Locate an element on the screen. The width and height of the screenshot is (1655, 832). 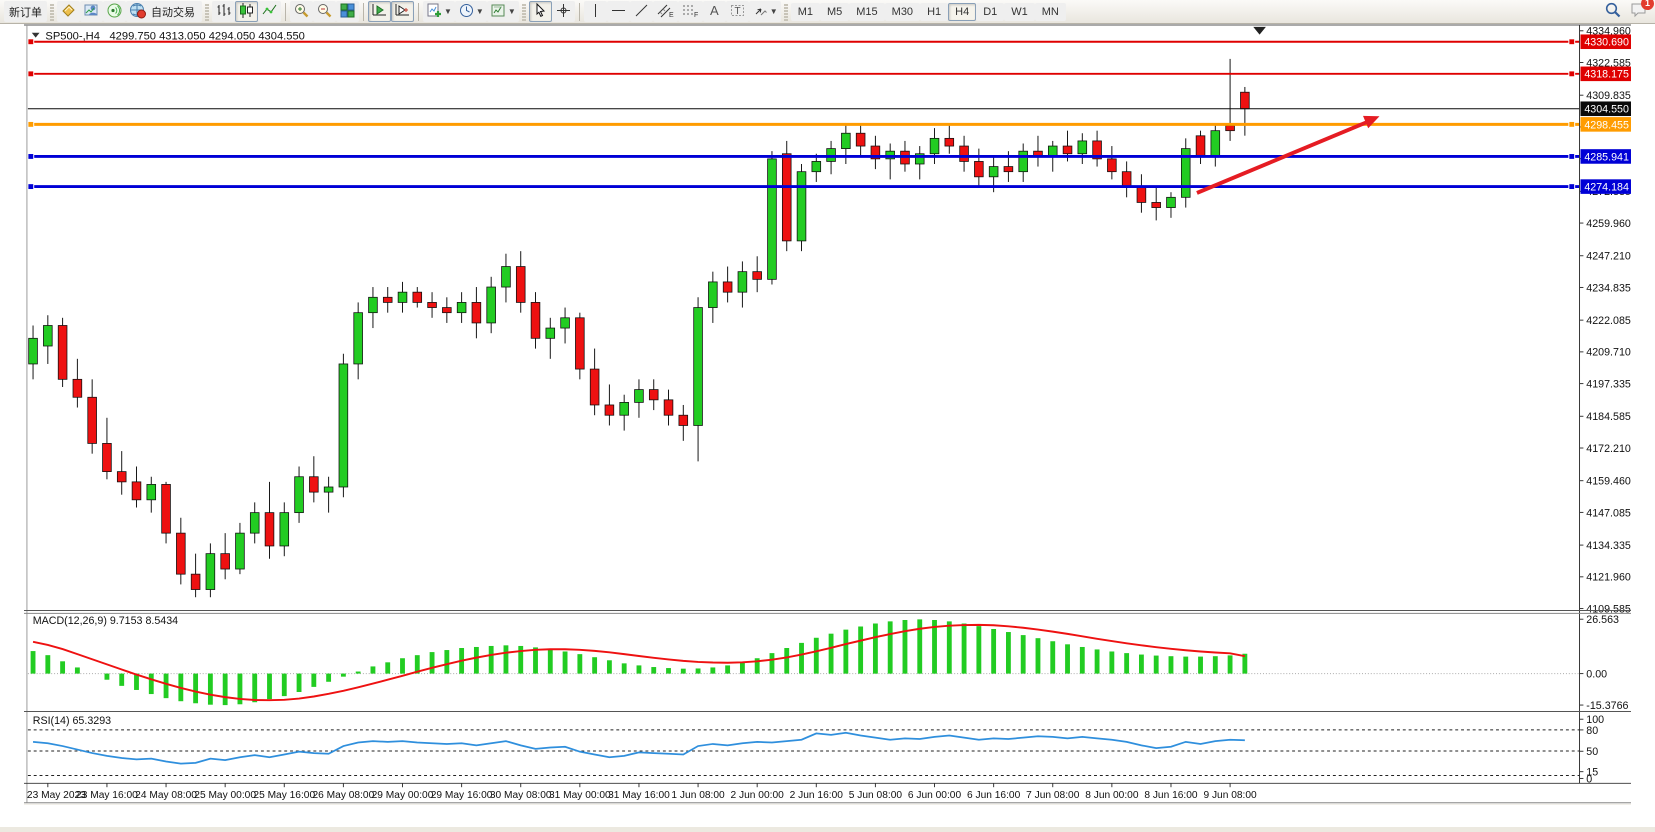
svg-text: T is located at coordinates (737, 11).